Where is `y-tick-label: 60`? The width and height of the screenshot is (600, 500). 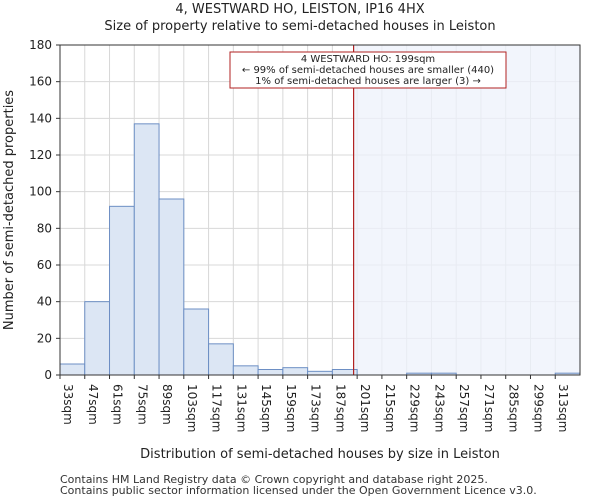
y-tick-label: 60 is located at coordinates (44, 265).